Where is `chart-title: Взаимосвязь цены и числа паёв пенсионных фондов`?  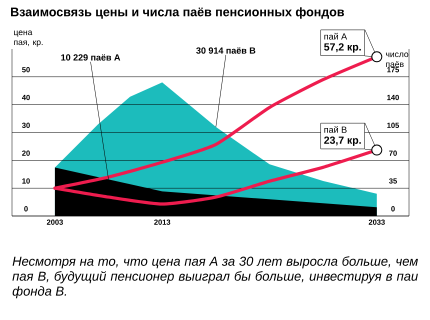 chart-title: Взаимосвязь цены и числа паёв пенсионных фондов is located at coordinates (177, 13).